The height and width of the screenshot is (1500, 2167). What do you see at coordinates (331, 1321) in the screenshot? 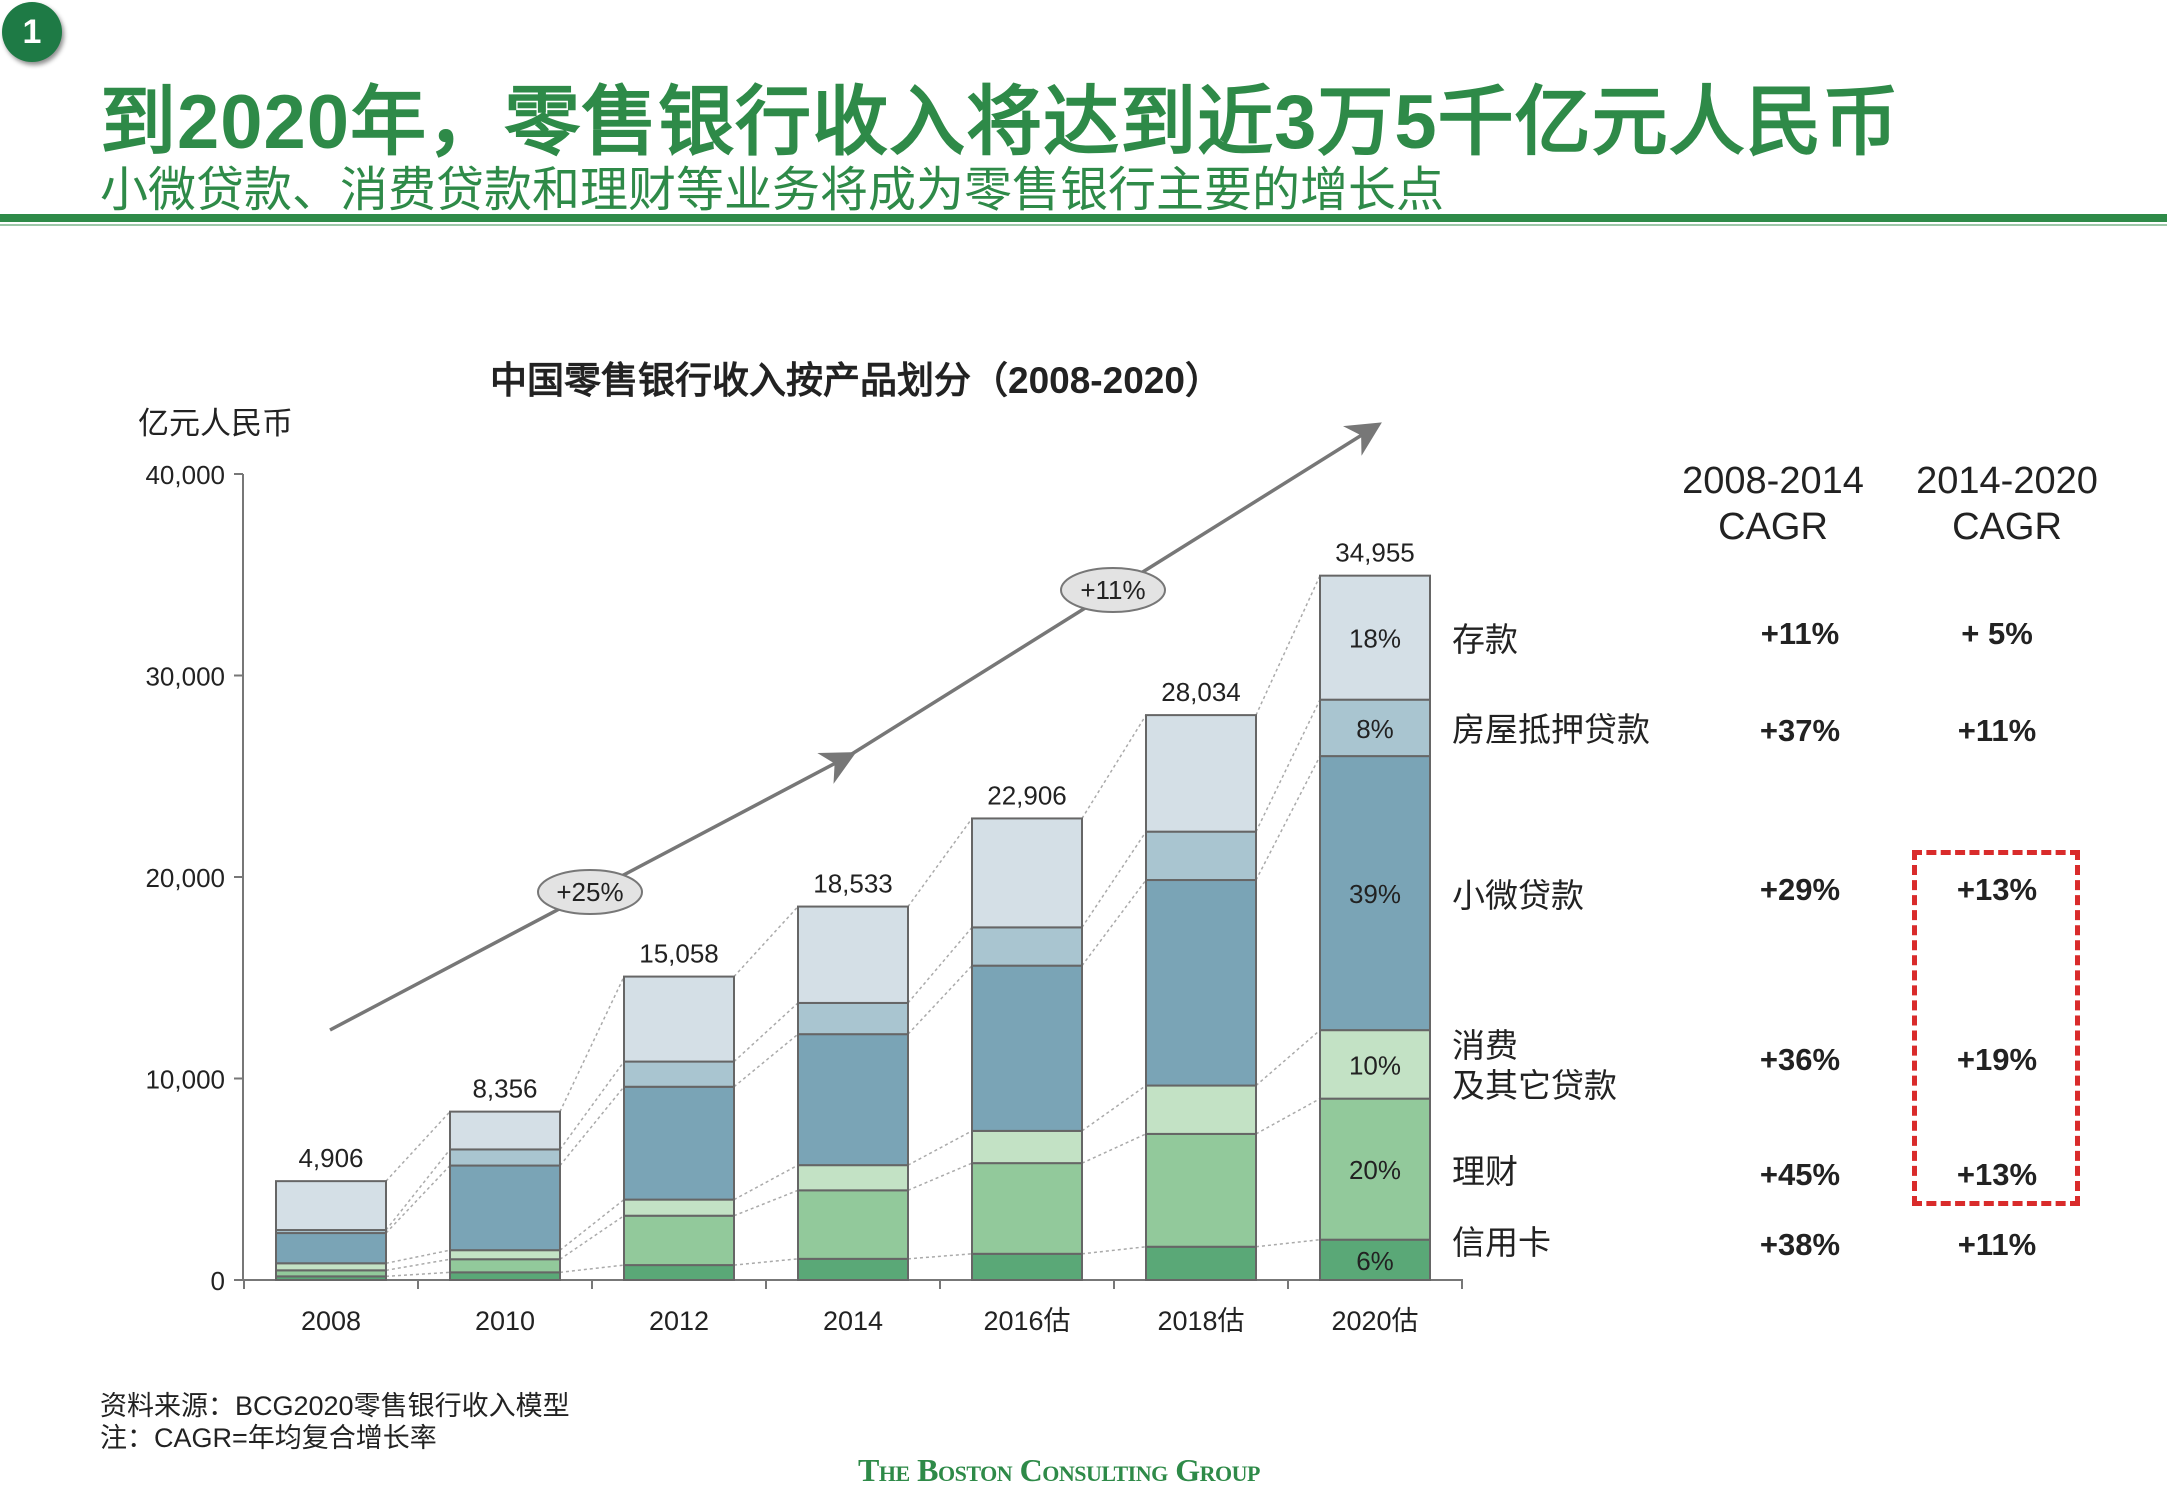
I see `x-tick-label: 2008` at bounding box center [331, 1321].